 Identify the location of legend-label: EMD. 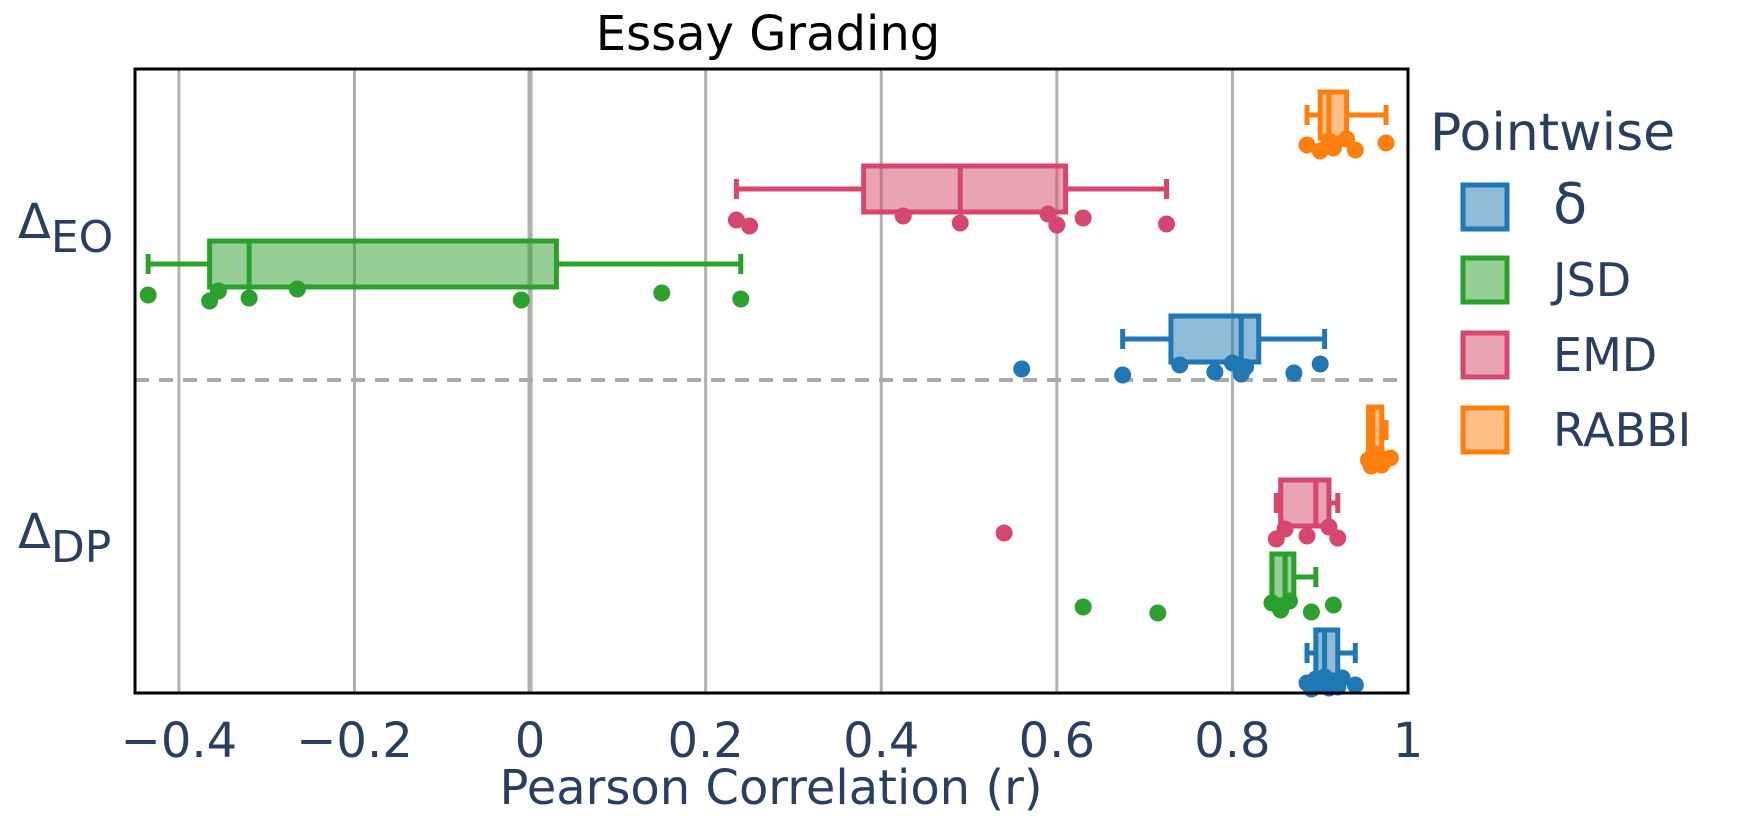
(1605, 355).